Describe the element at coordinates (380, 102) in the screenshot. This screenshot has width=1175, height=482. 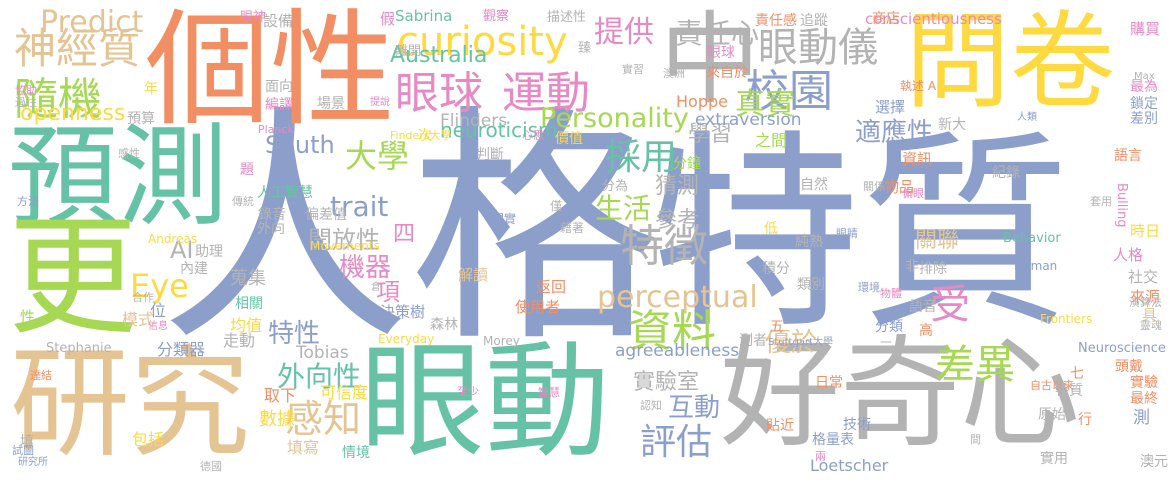
I see `cloud-word: 提說` at that location.